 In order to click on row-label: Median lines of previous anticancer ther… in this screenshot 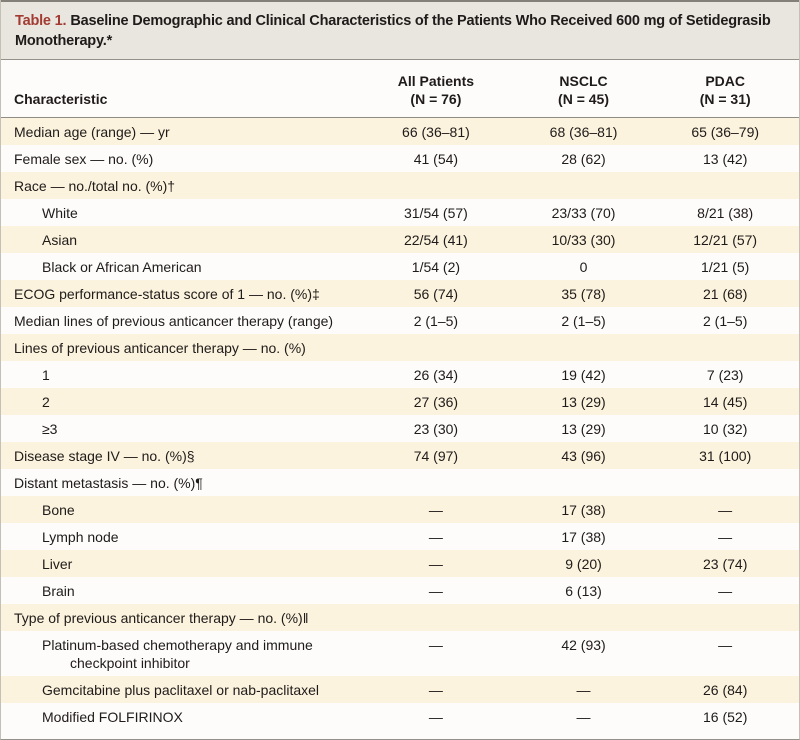, I will do `click(174, 320)`.